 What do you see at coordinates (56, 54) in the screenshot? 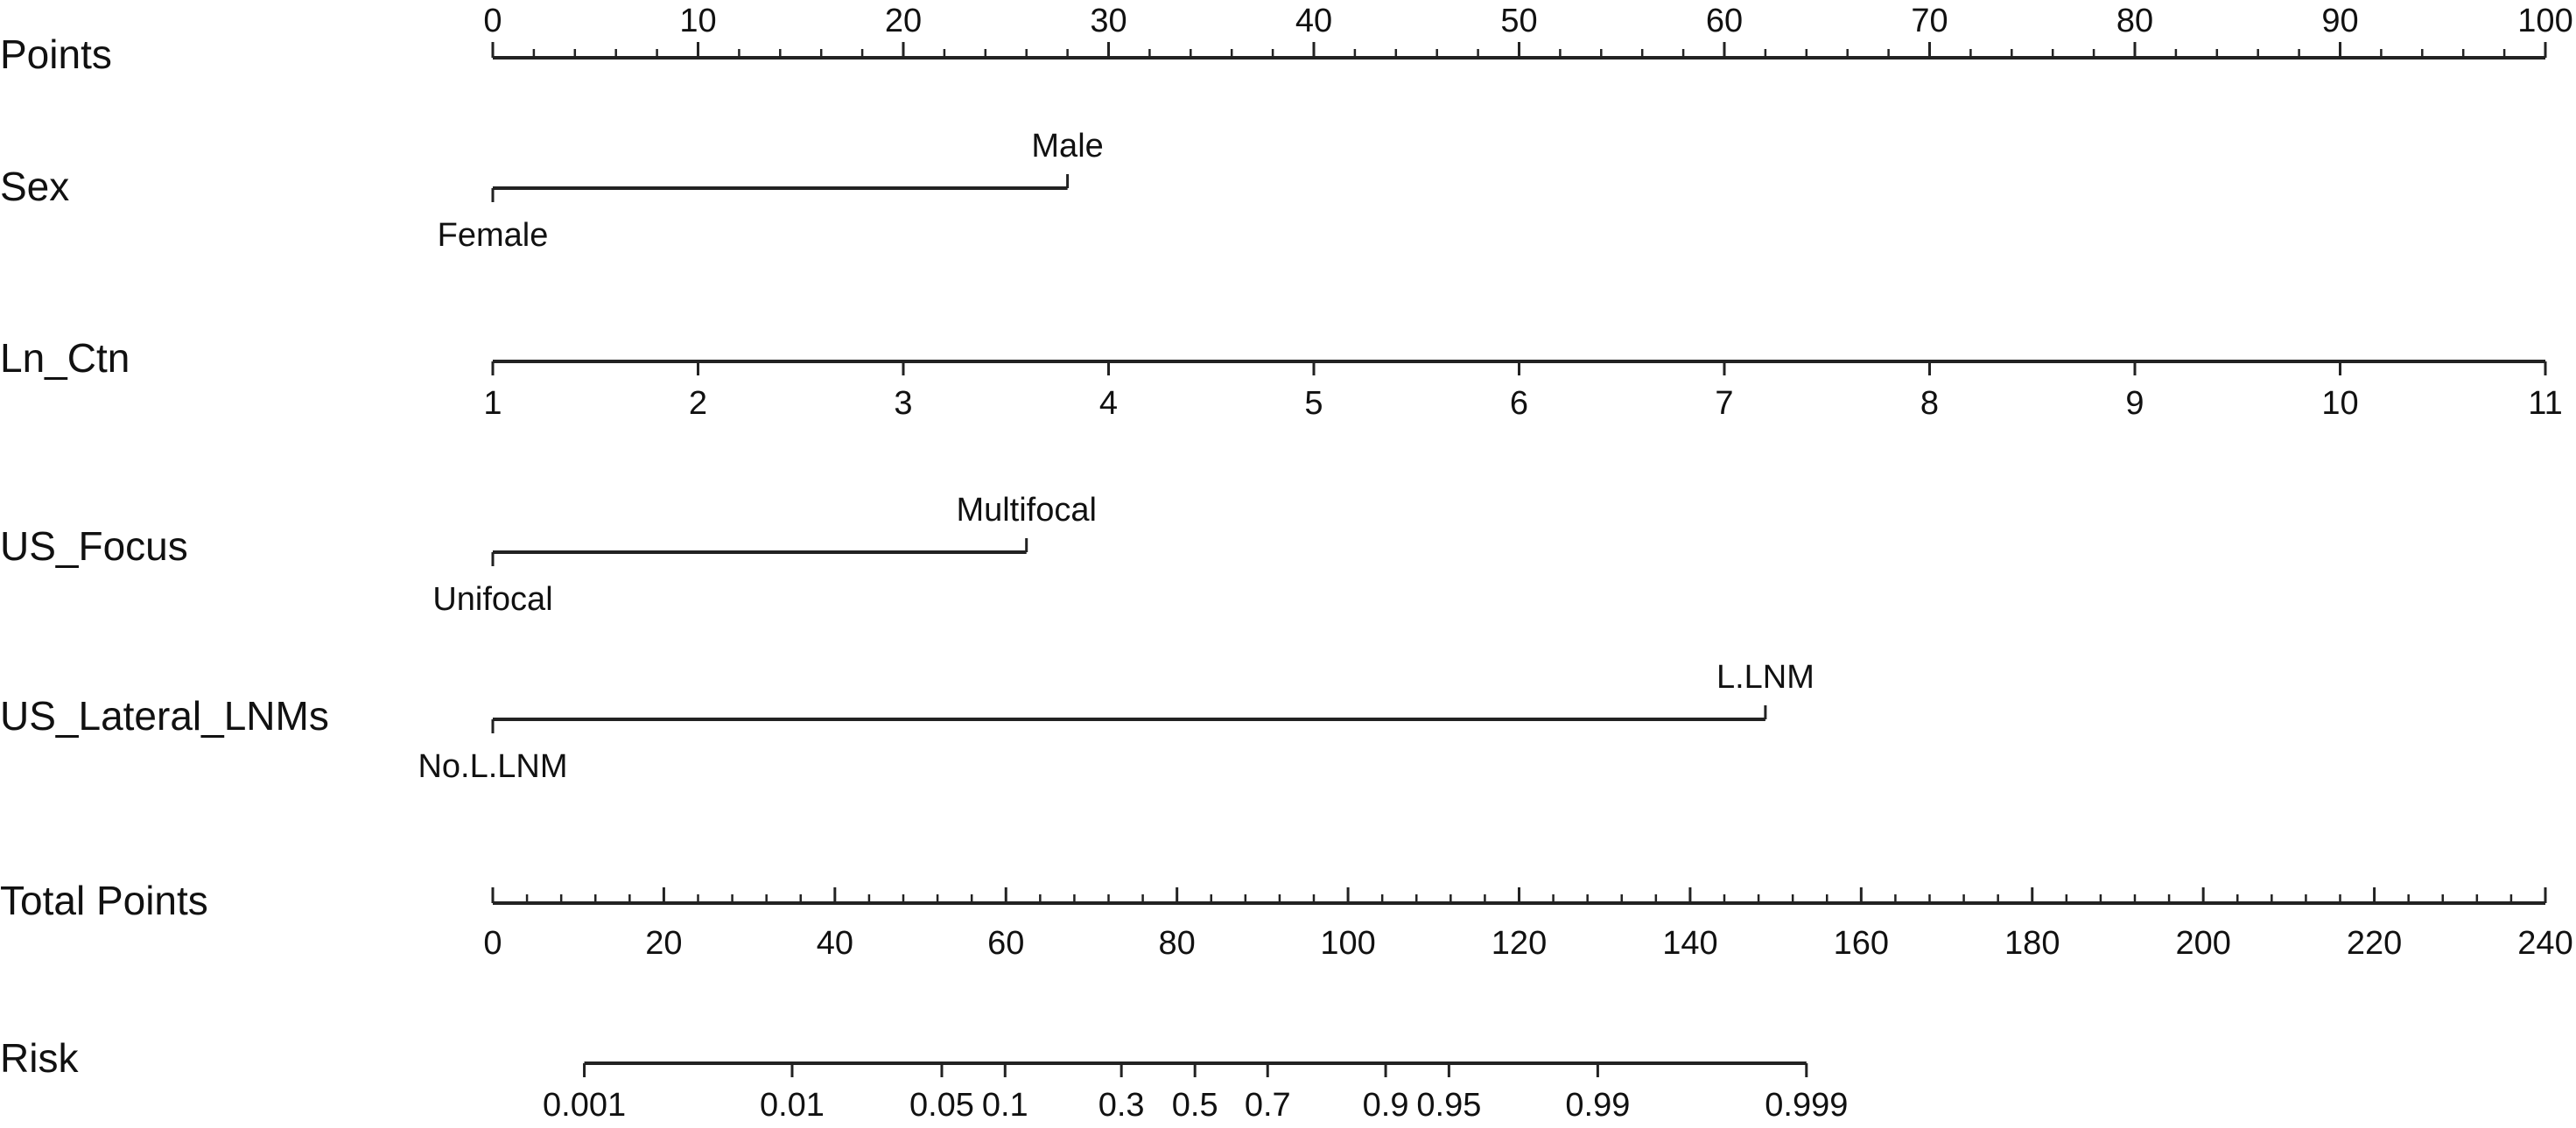
I see `row-label-points: Points` at bounding box center [56, 54].